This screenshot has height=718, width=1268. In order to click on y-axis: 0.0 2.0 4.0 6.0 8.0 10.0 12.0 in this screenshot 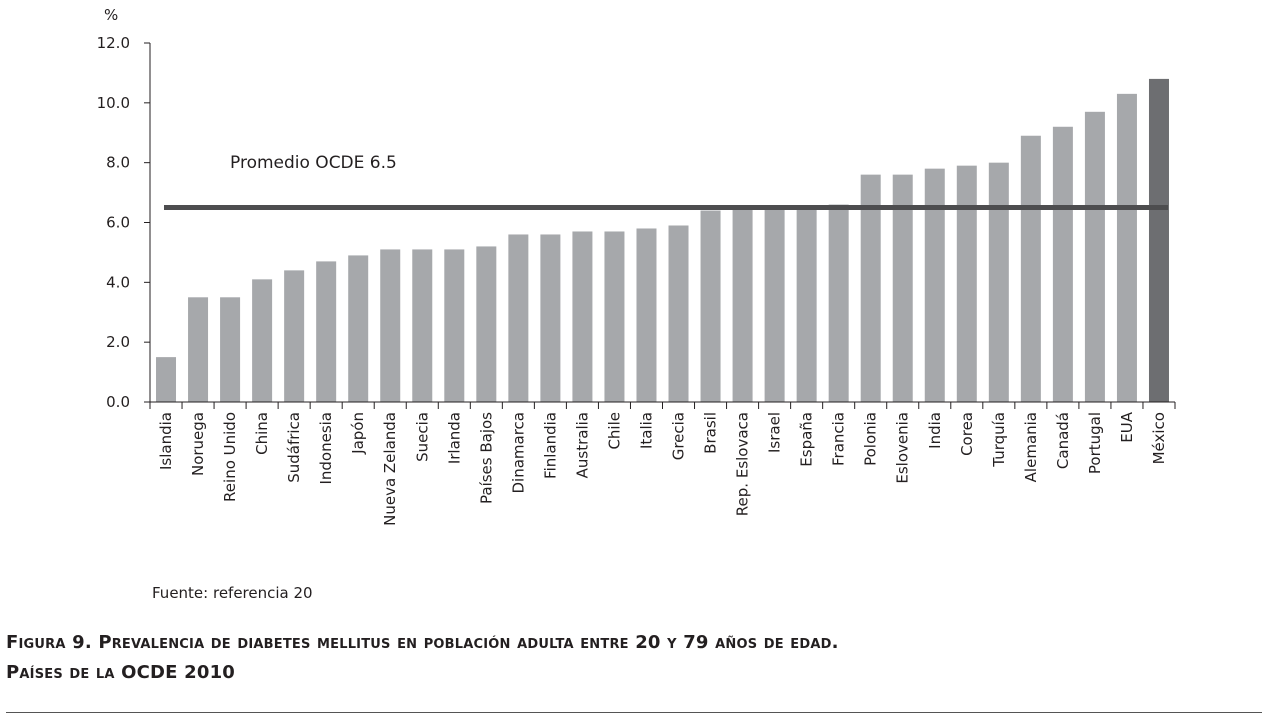, I will do `click(124, 222)`.